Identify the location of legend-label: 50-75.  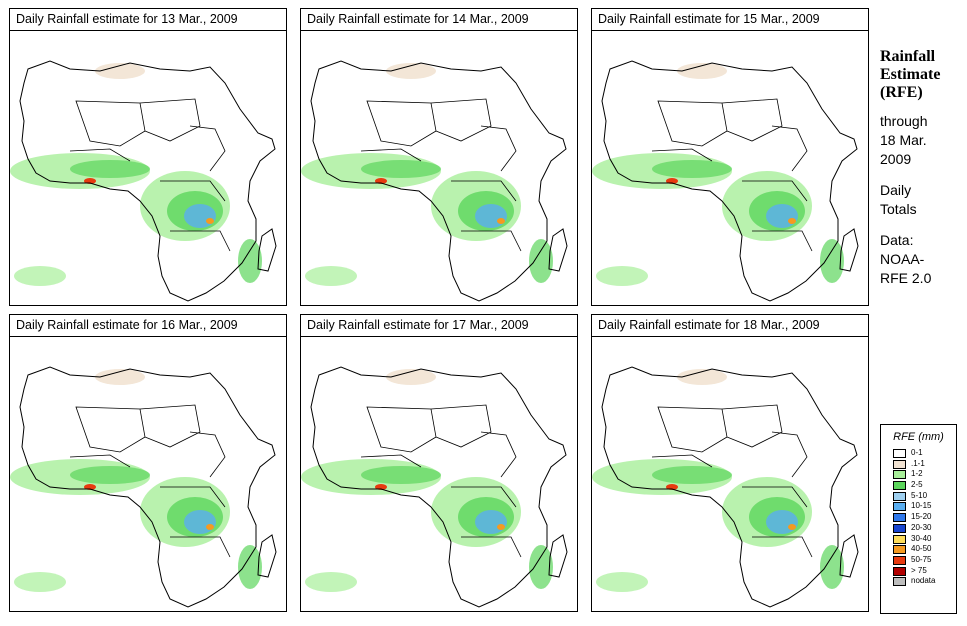
(921, 559).